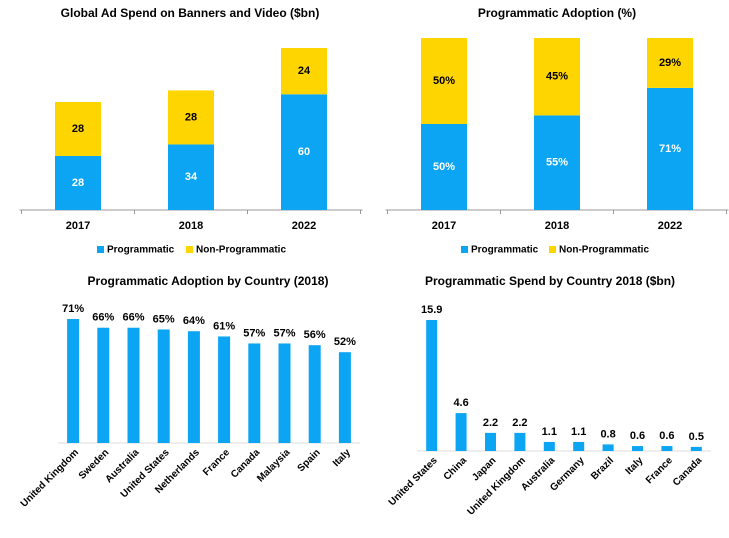  I want to click on x-tick-label: Spain, so click(309, 460).